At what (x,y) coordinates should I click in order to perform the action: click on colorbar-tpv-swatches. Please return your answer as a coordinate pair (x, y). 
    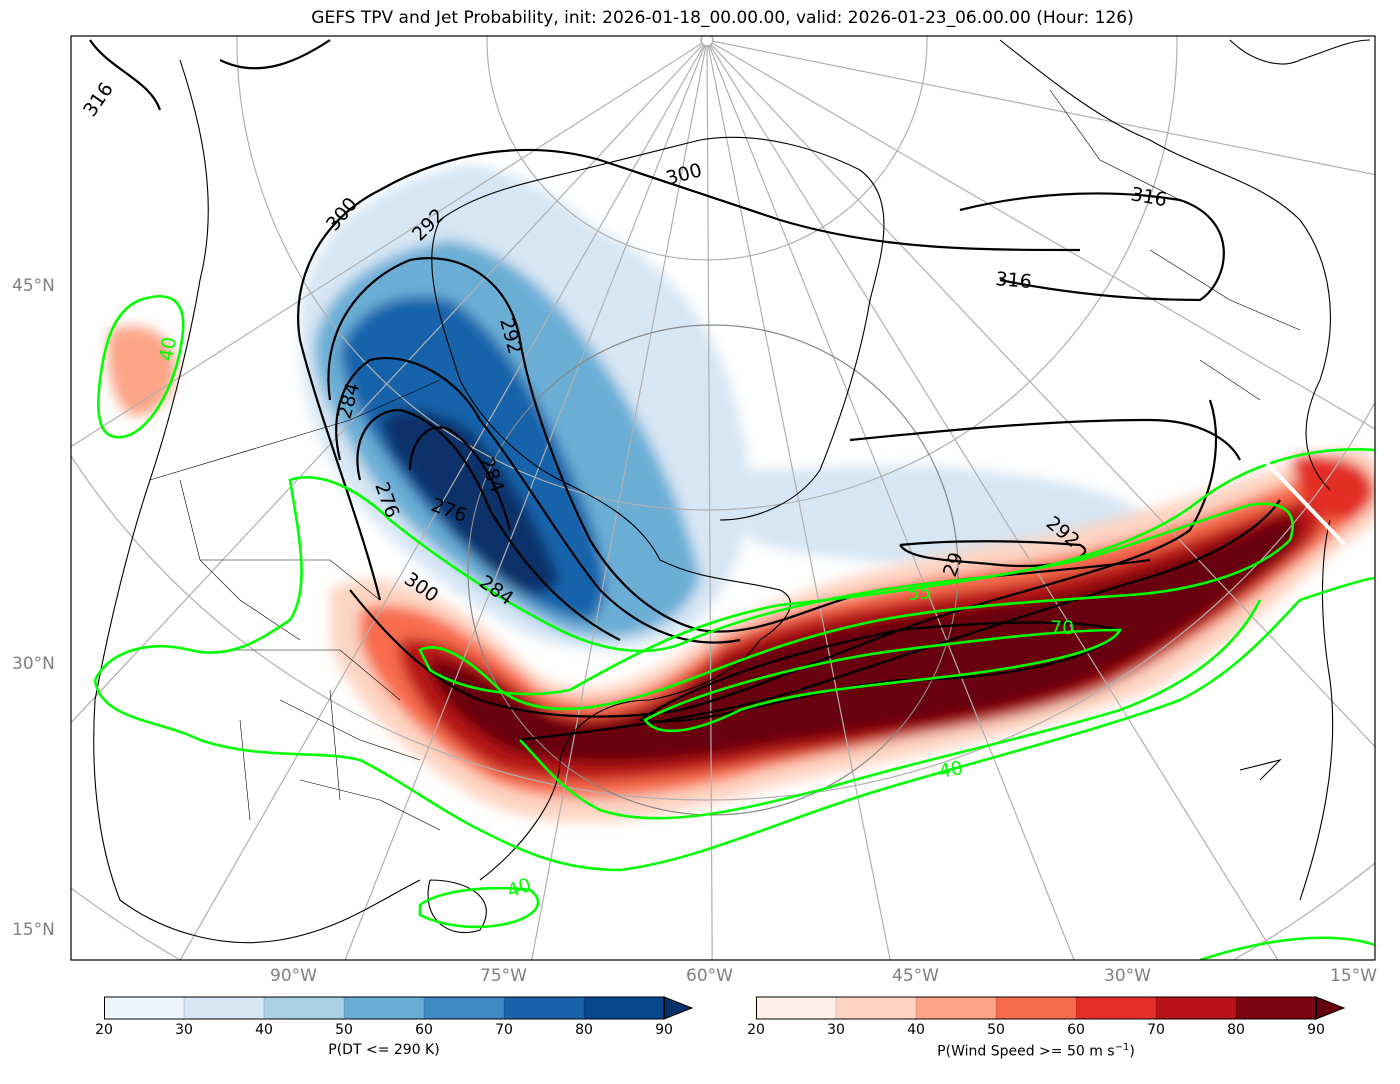
    Looking at the image, I should click on (399, 1008).